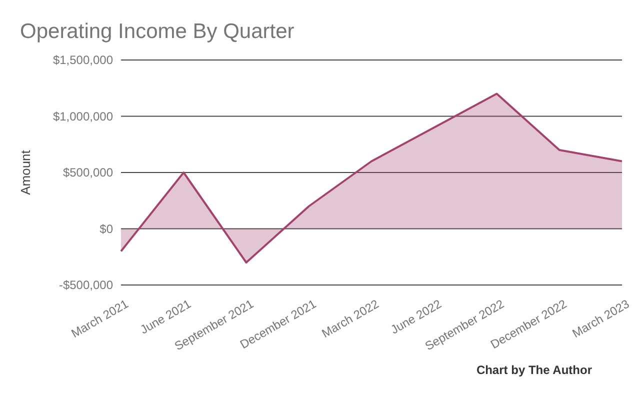 Image resolution: width=640 pixels, height=396 pixels. I want to click on y-tick-label: $500,000, so click(88, 173).